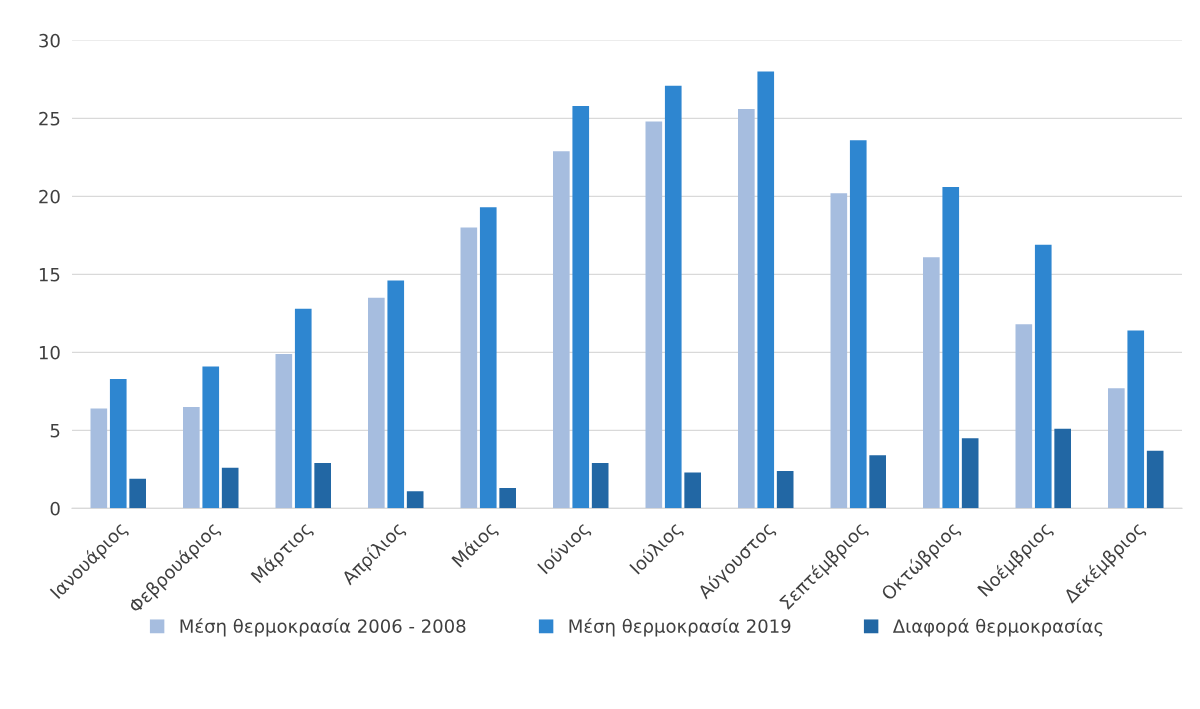  Describe the element at coordinates (49, 275) in the screenshot. I see `y-tick-label: 15` at that location.